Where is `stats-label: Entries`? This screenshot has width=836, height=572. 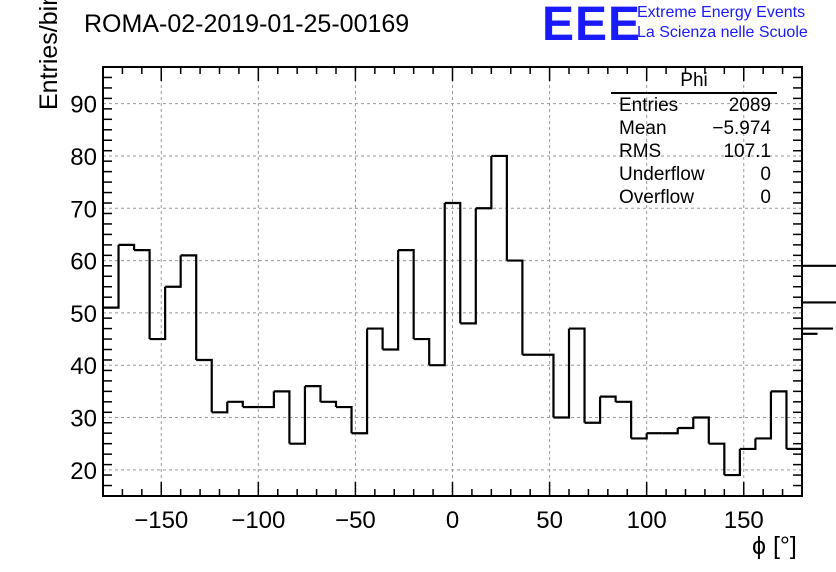 stats-label: Entries is located at coordinates (649, 105).